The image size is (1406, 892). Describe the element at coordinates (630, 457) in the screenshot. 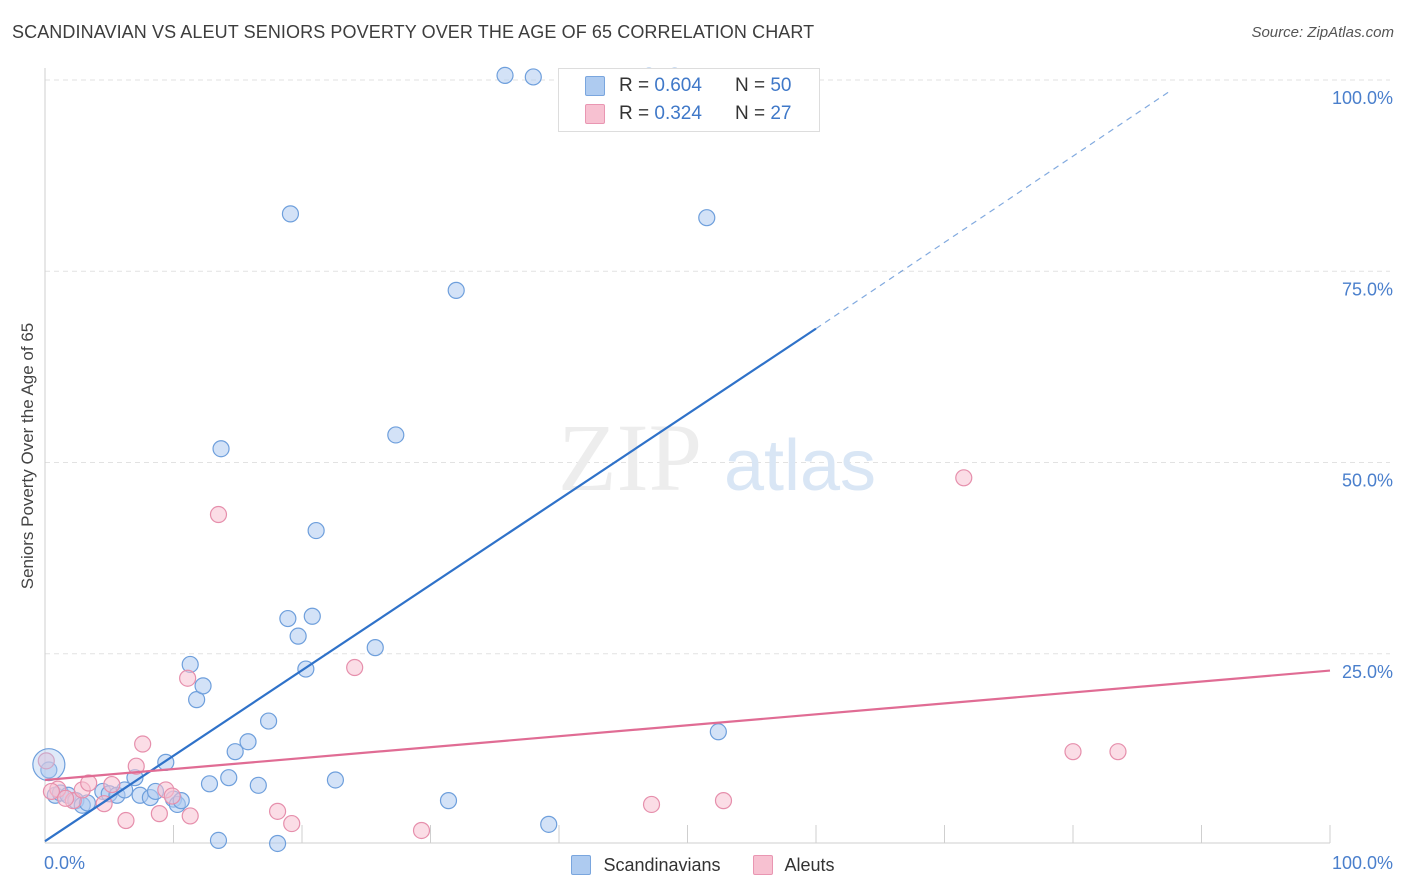

I see `watermark-zip: ZIP` at that location.